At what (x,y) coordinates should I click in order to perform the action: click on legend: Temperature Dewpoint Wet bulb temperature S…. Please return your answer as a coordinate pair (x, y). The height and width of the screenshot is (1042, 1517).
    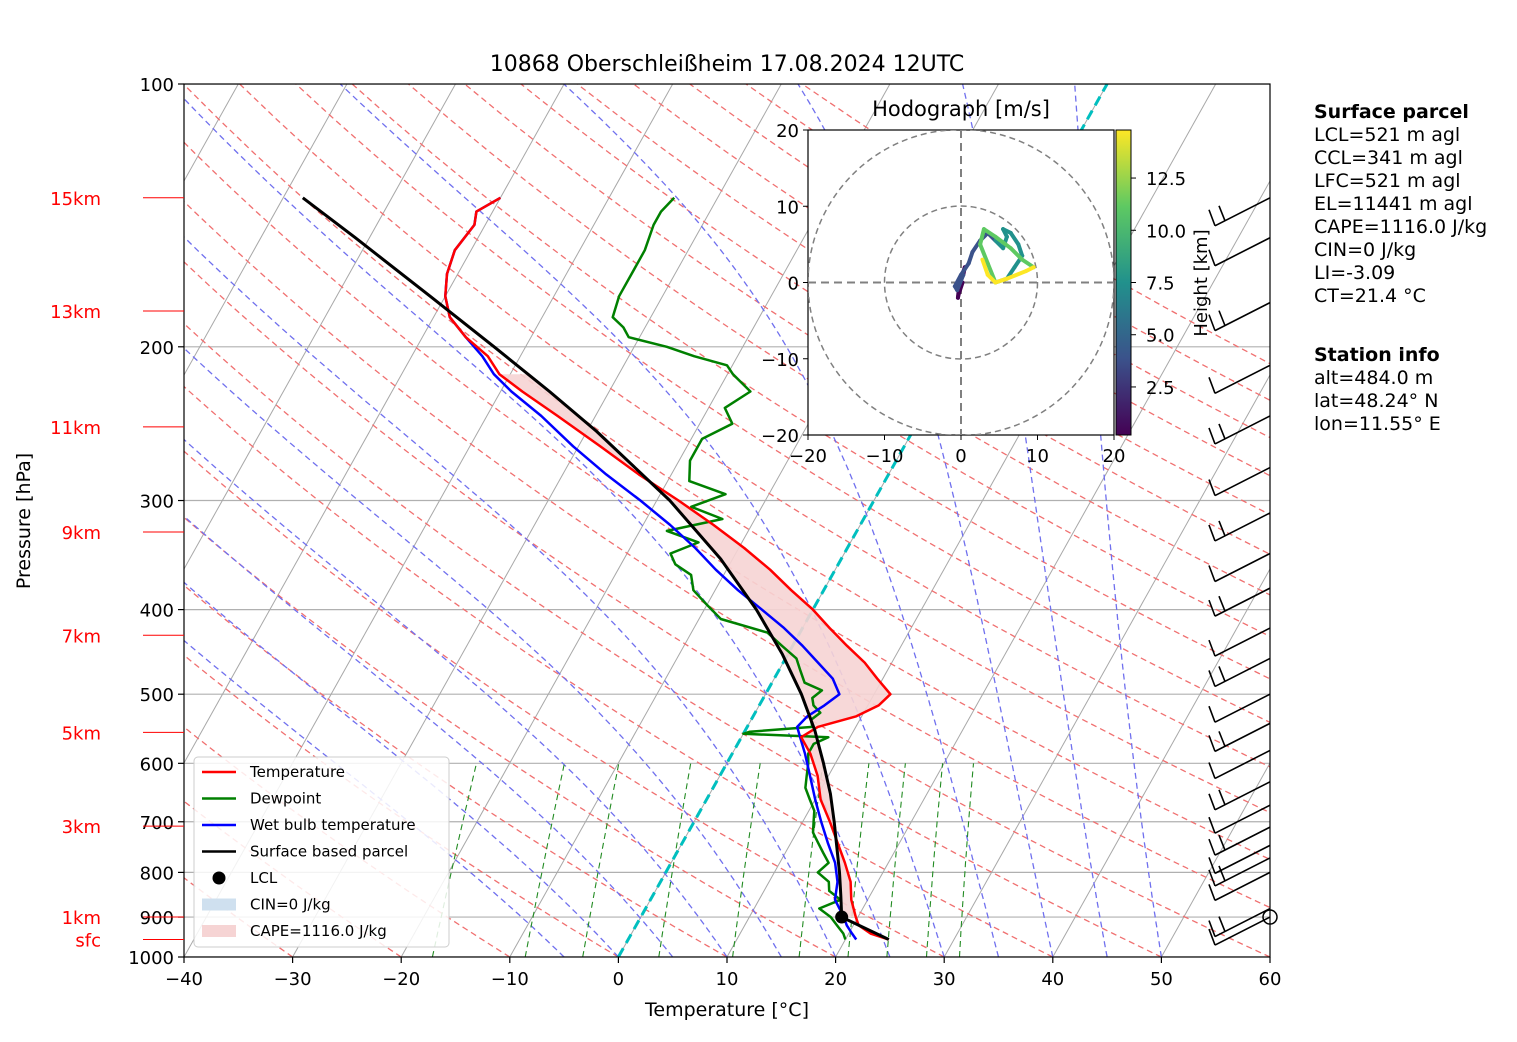
    Looking at the image, I should click on (321, 852).